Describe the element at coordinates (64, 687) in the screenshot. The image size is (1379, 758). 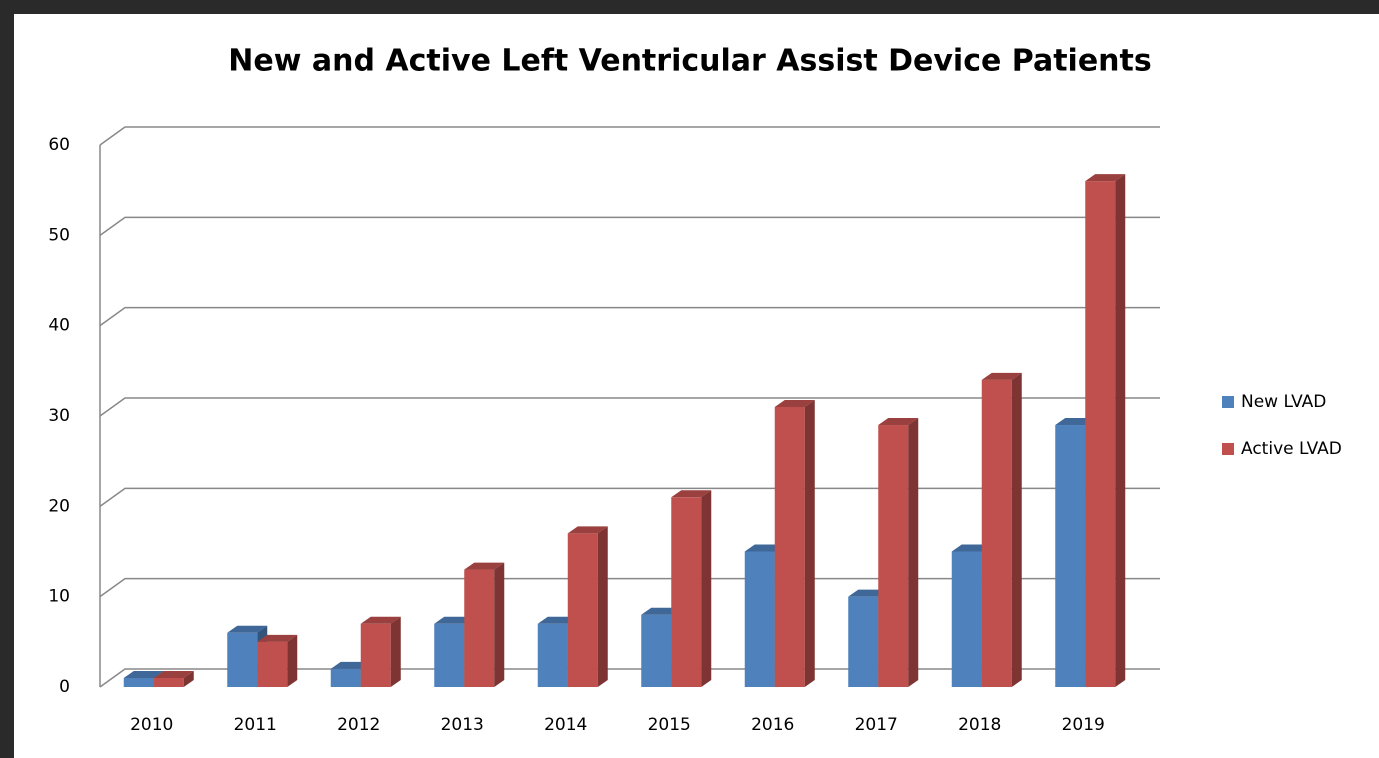
I see `y-tick-label: 0` at that location.